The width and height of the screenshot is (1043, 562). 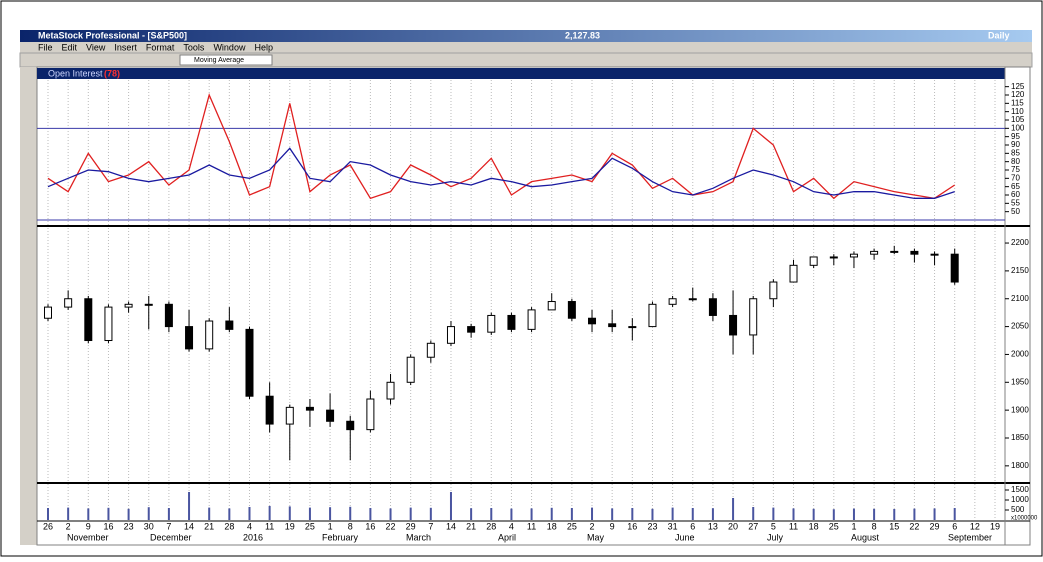 What do you see at coordinates (209, 526) in the screenshot?
I see `x-tick-label: 21` at bounding box center [209, 526].